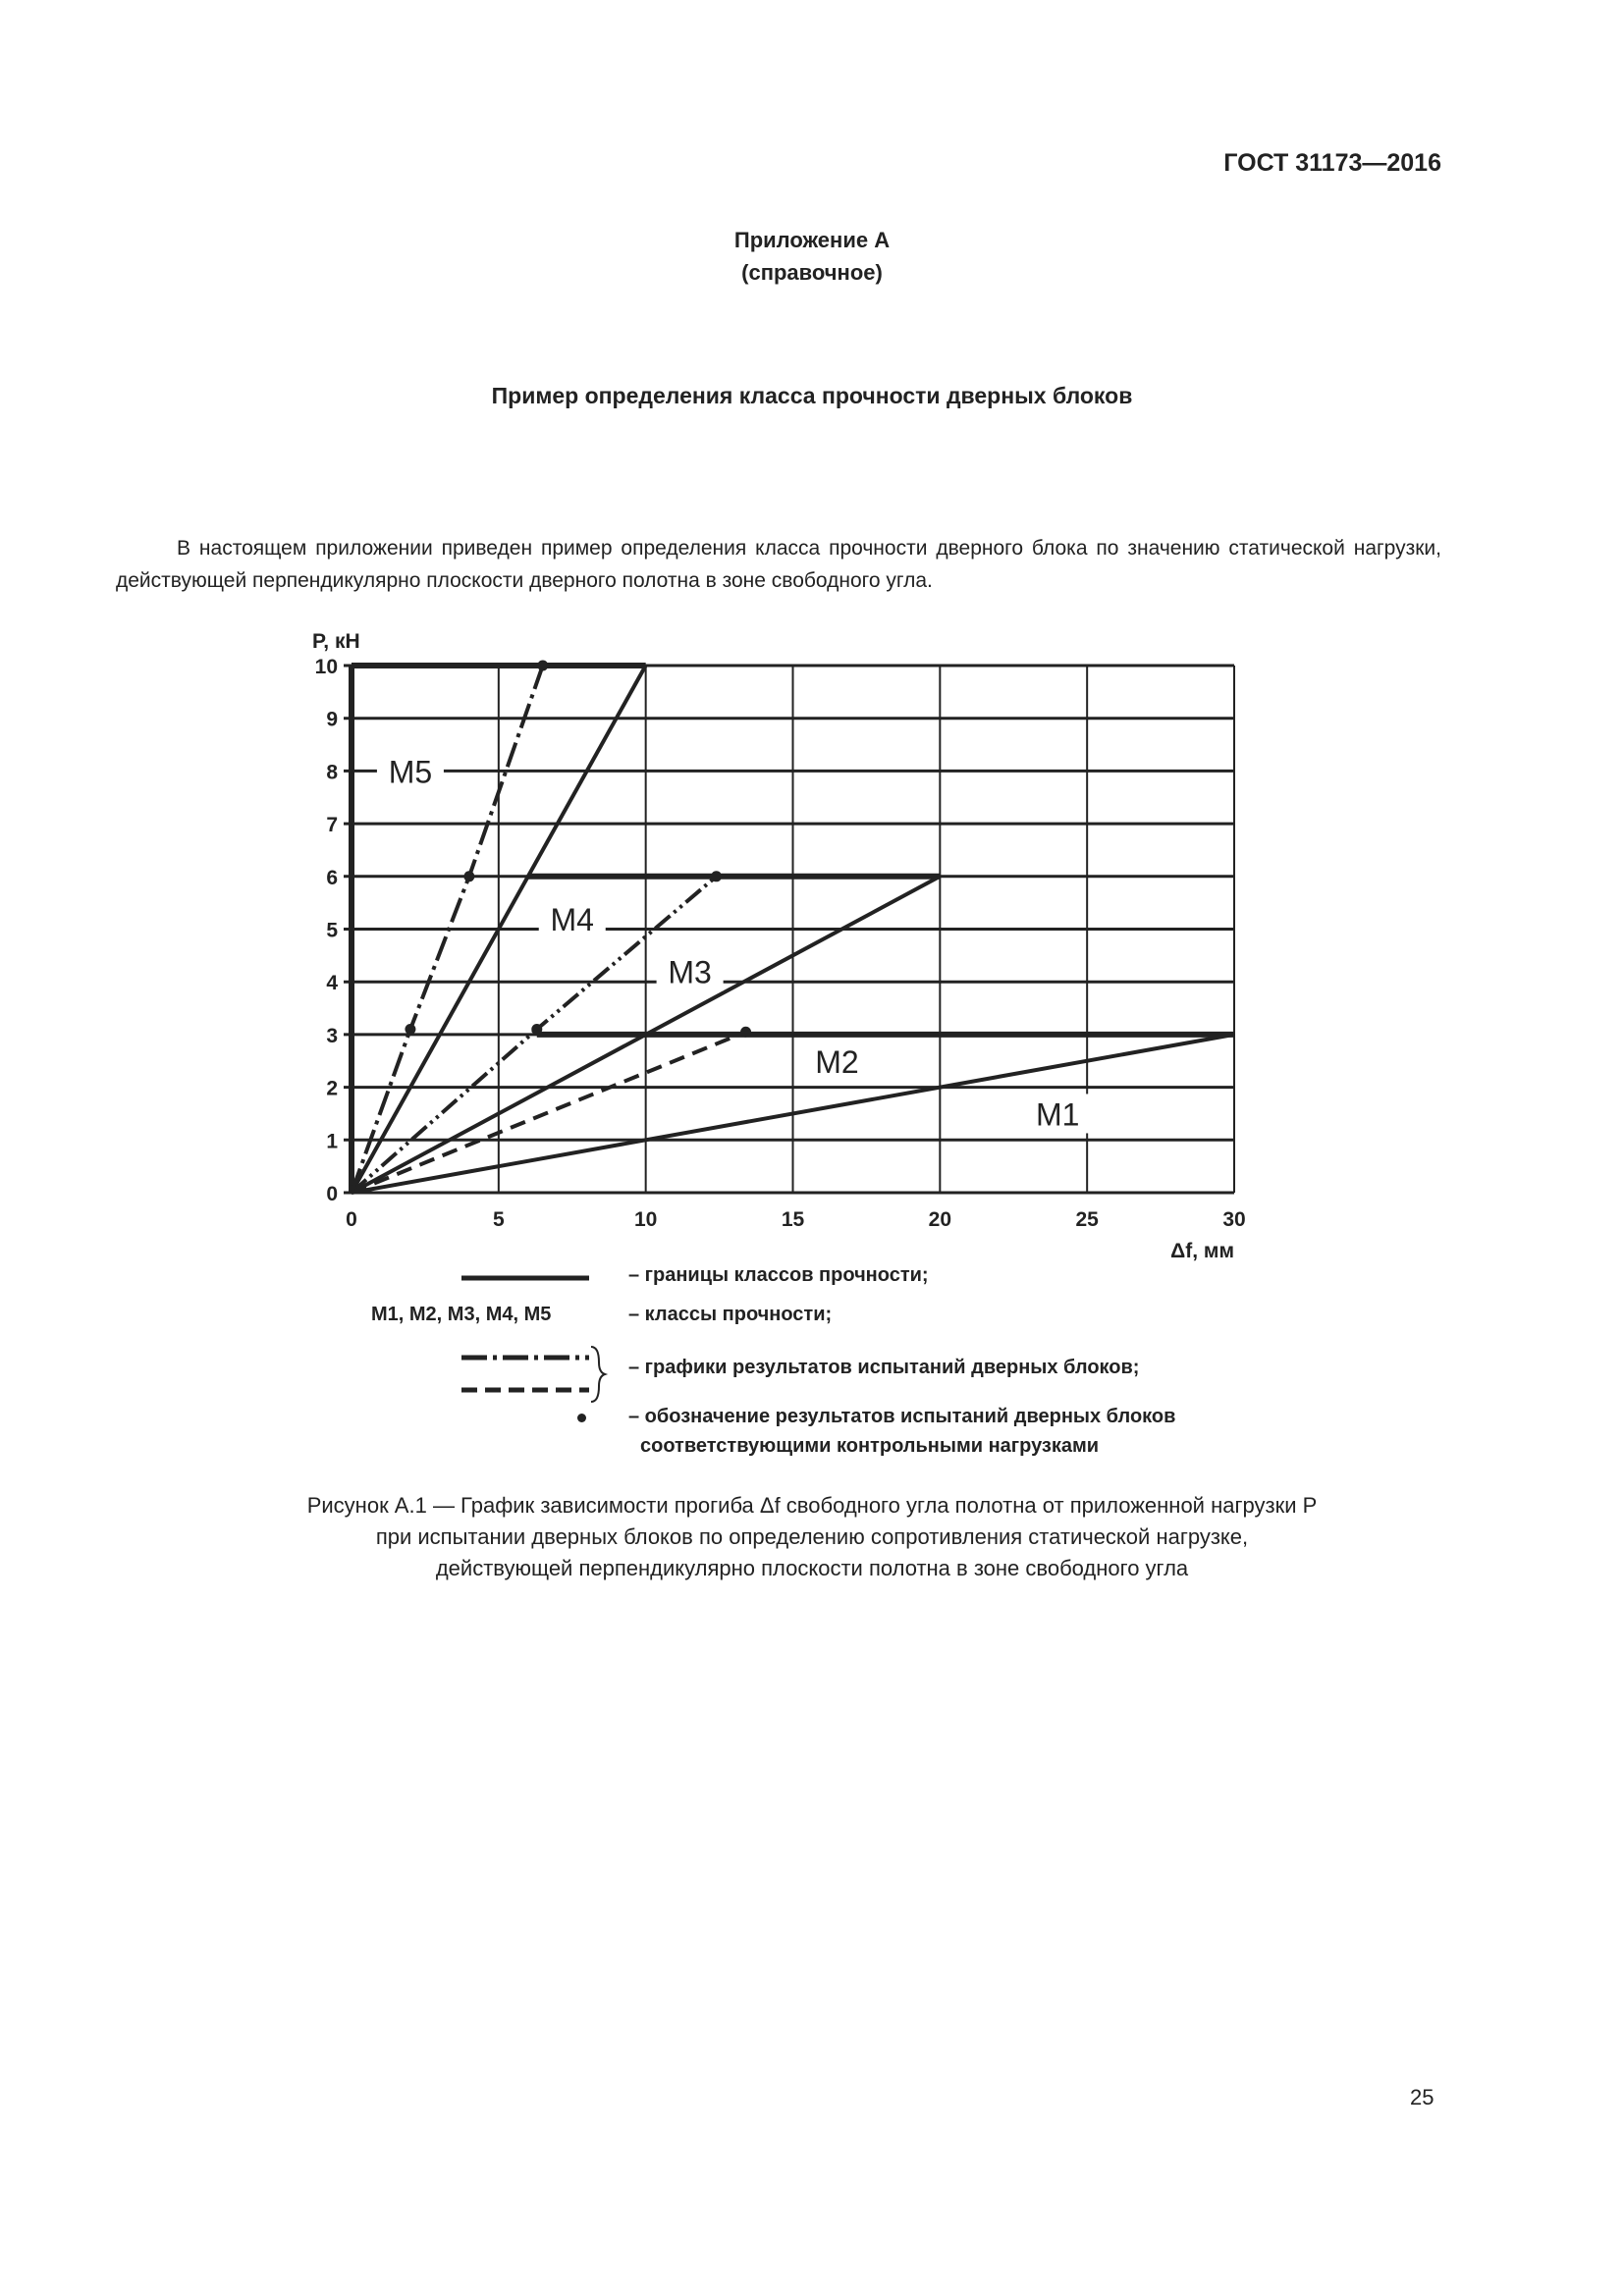  What do you see at coordinates (332, 1089) in the screenshot?
I see `y-tick-label: 2` at bounding box center [332, 1089].